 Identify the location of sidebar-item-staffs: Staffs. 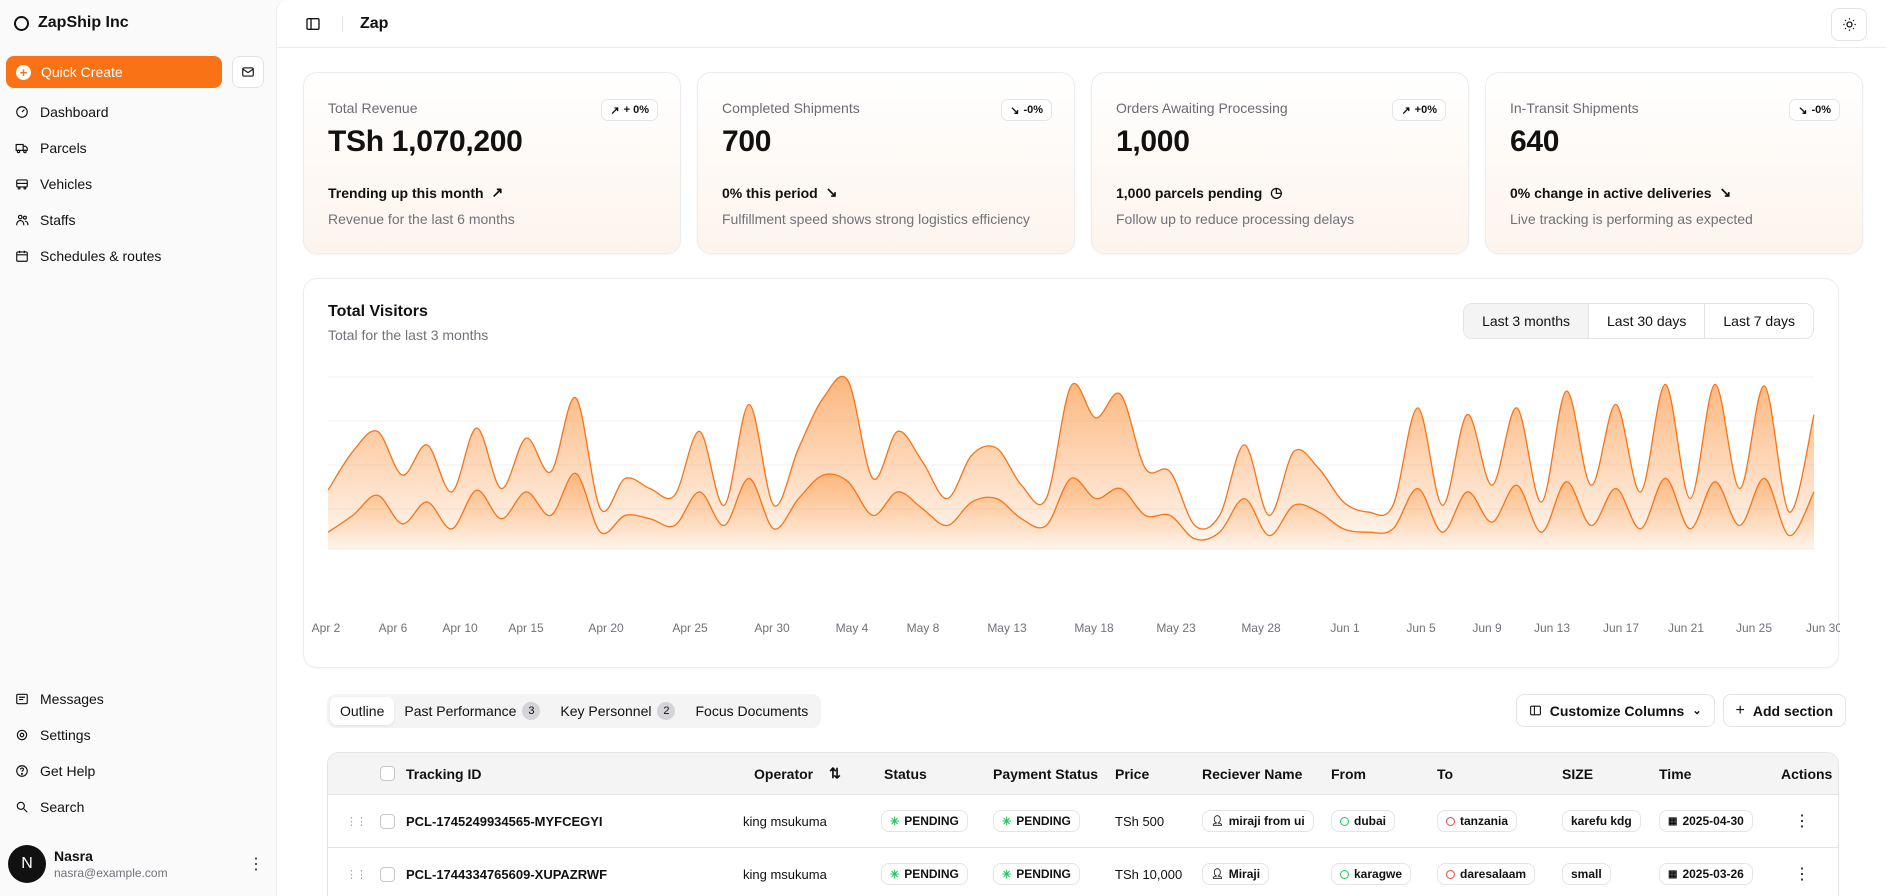
(138, 220).